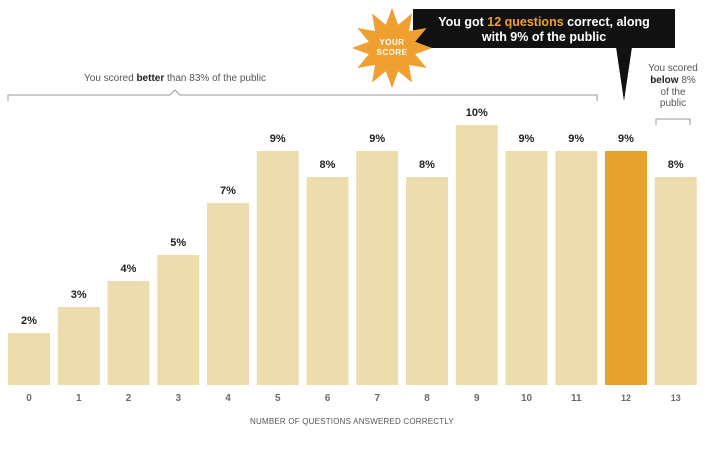 The image size is (705, 453). What do you see at coordinates (673, 68) in the screenshot?
I see `below-line1: You scored` at bounding box center [673, 68].